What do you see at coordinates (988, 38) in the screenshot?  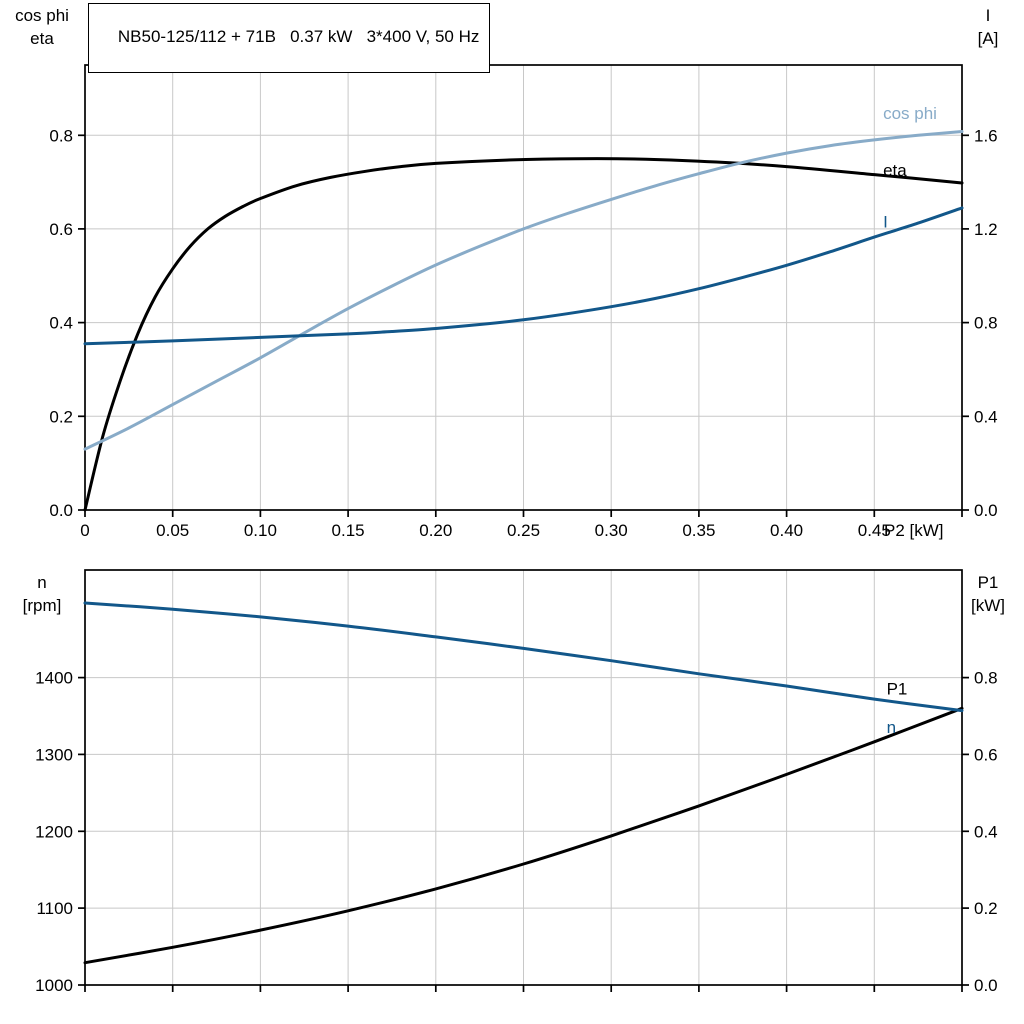 I see `top-right-axis-line2: [A]` at bounding box center [988, 38].